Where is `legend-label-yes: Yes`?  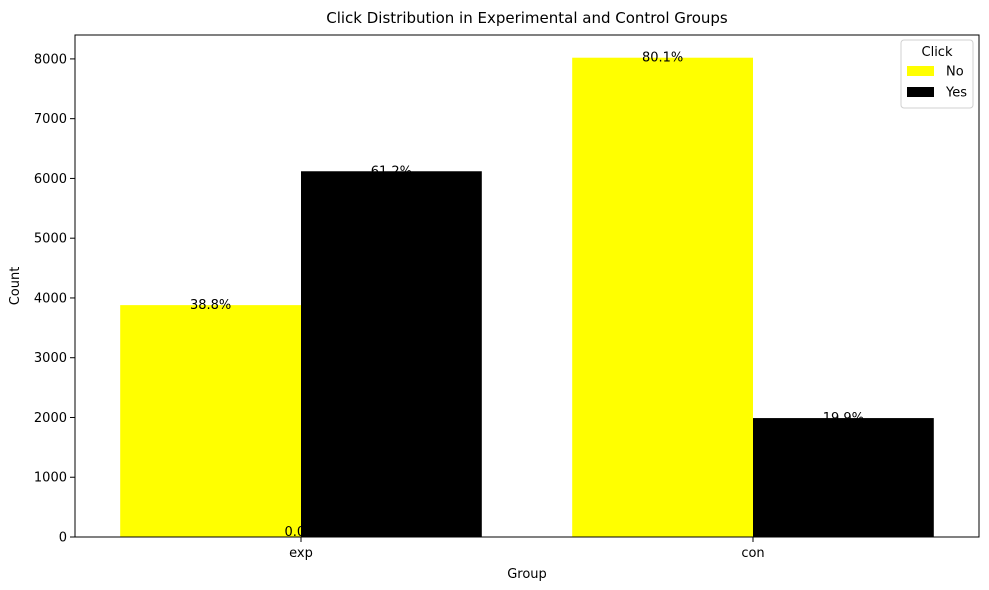
legend-label-yes: Yes is located at coordinates (956, 93).